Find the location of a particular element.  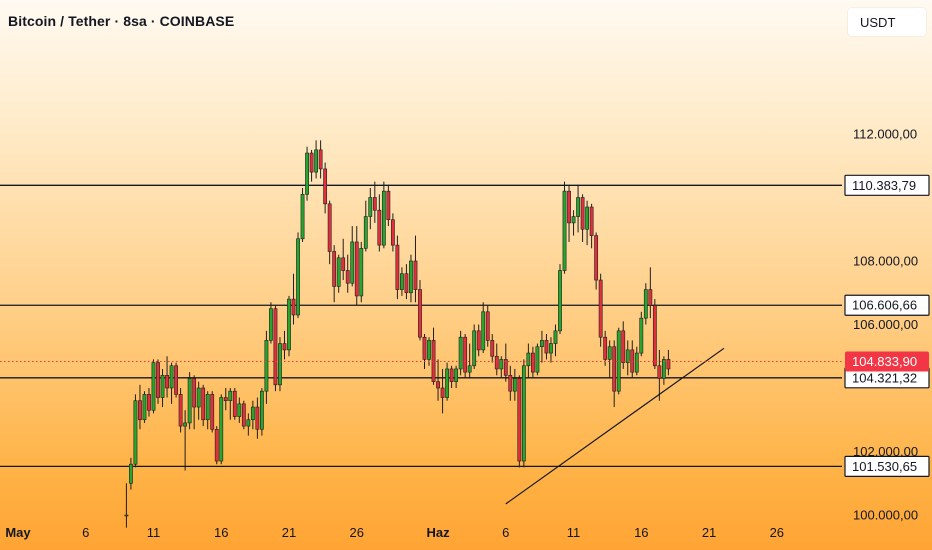

x-tick-label: 26 is located at coordinates (777, 532).